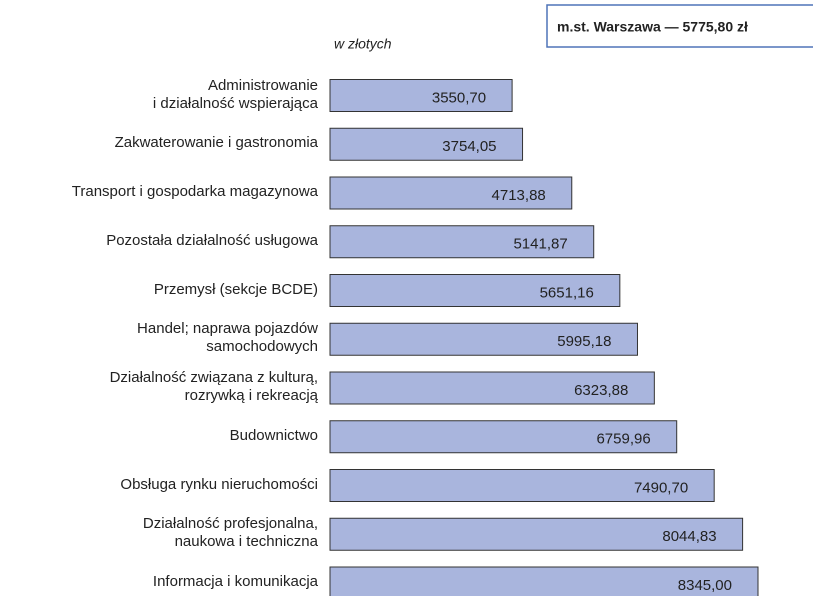 The height and width of the screenshot is (596, 813). I want to click on category-label: Handel; naprawa pojazdów samochodowych, so click(227, 338).